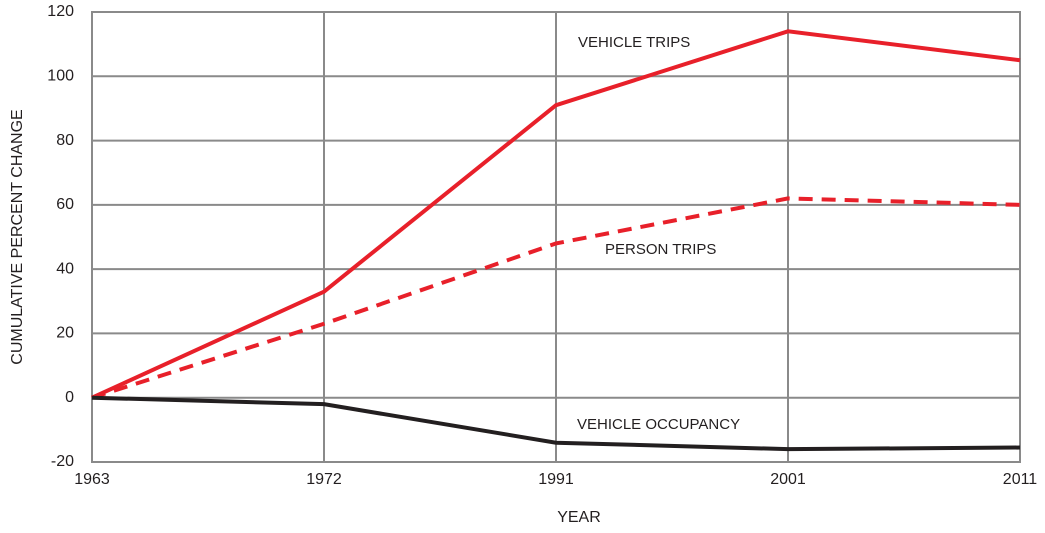 The image size is (1045, 533). I want to click on y-axis-label: CUMULATIVE PERCENT CHANGE, so click(17, 236).